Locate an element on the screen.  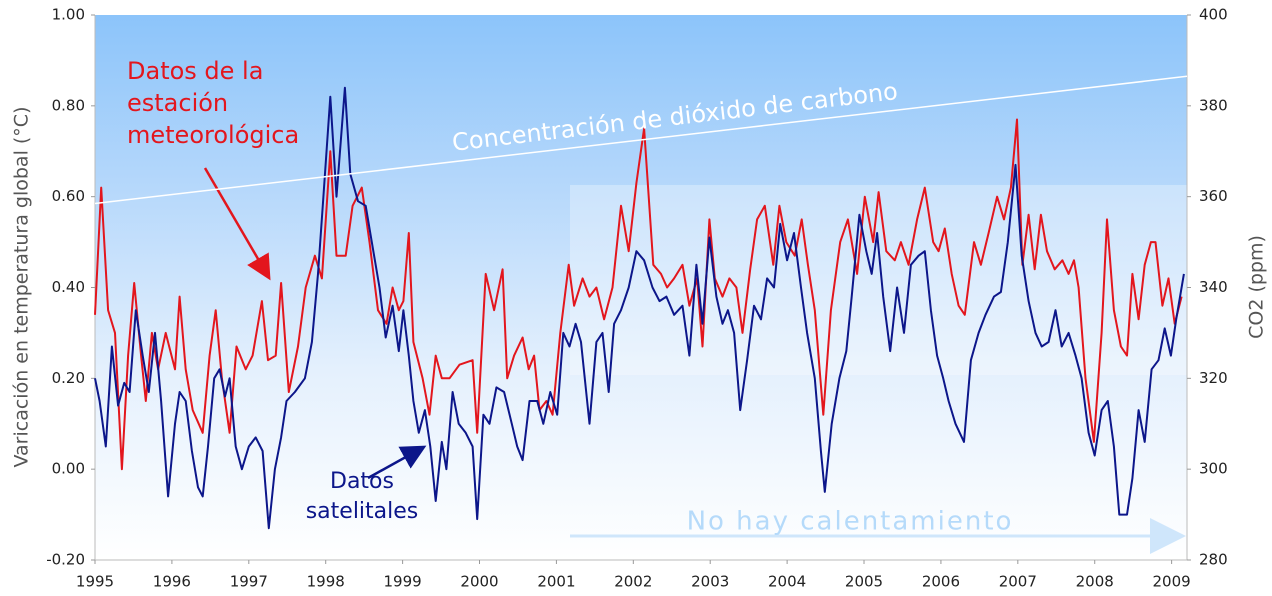
x-tick-label: 2003 is located at coordinates (710, 582).